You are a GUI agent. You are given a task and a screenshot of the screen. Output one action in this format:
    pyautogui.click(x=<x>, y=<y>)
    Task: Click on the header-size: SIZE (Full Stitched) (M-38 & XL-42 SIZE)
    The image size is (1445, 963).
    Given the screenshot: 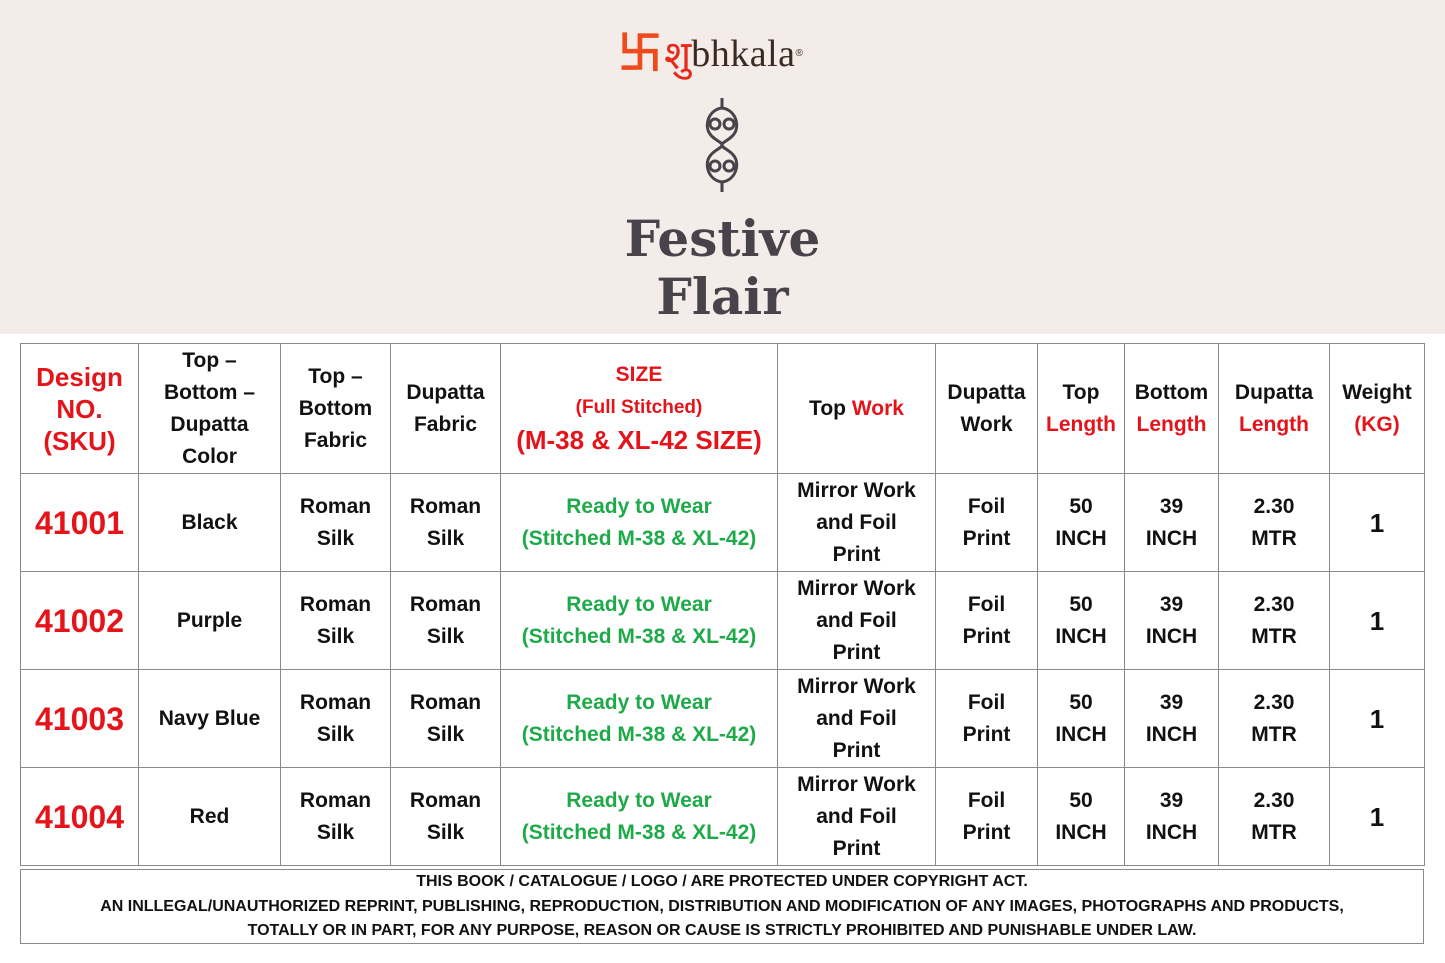 What is the action you would take?
    pyautogui.click(x=639, y=408)
    